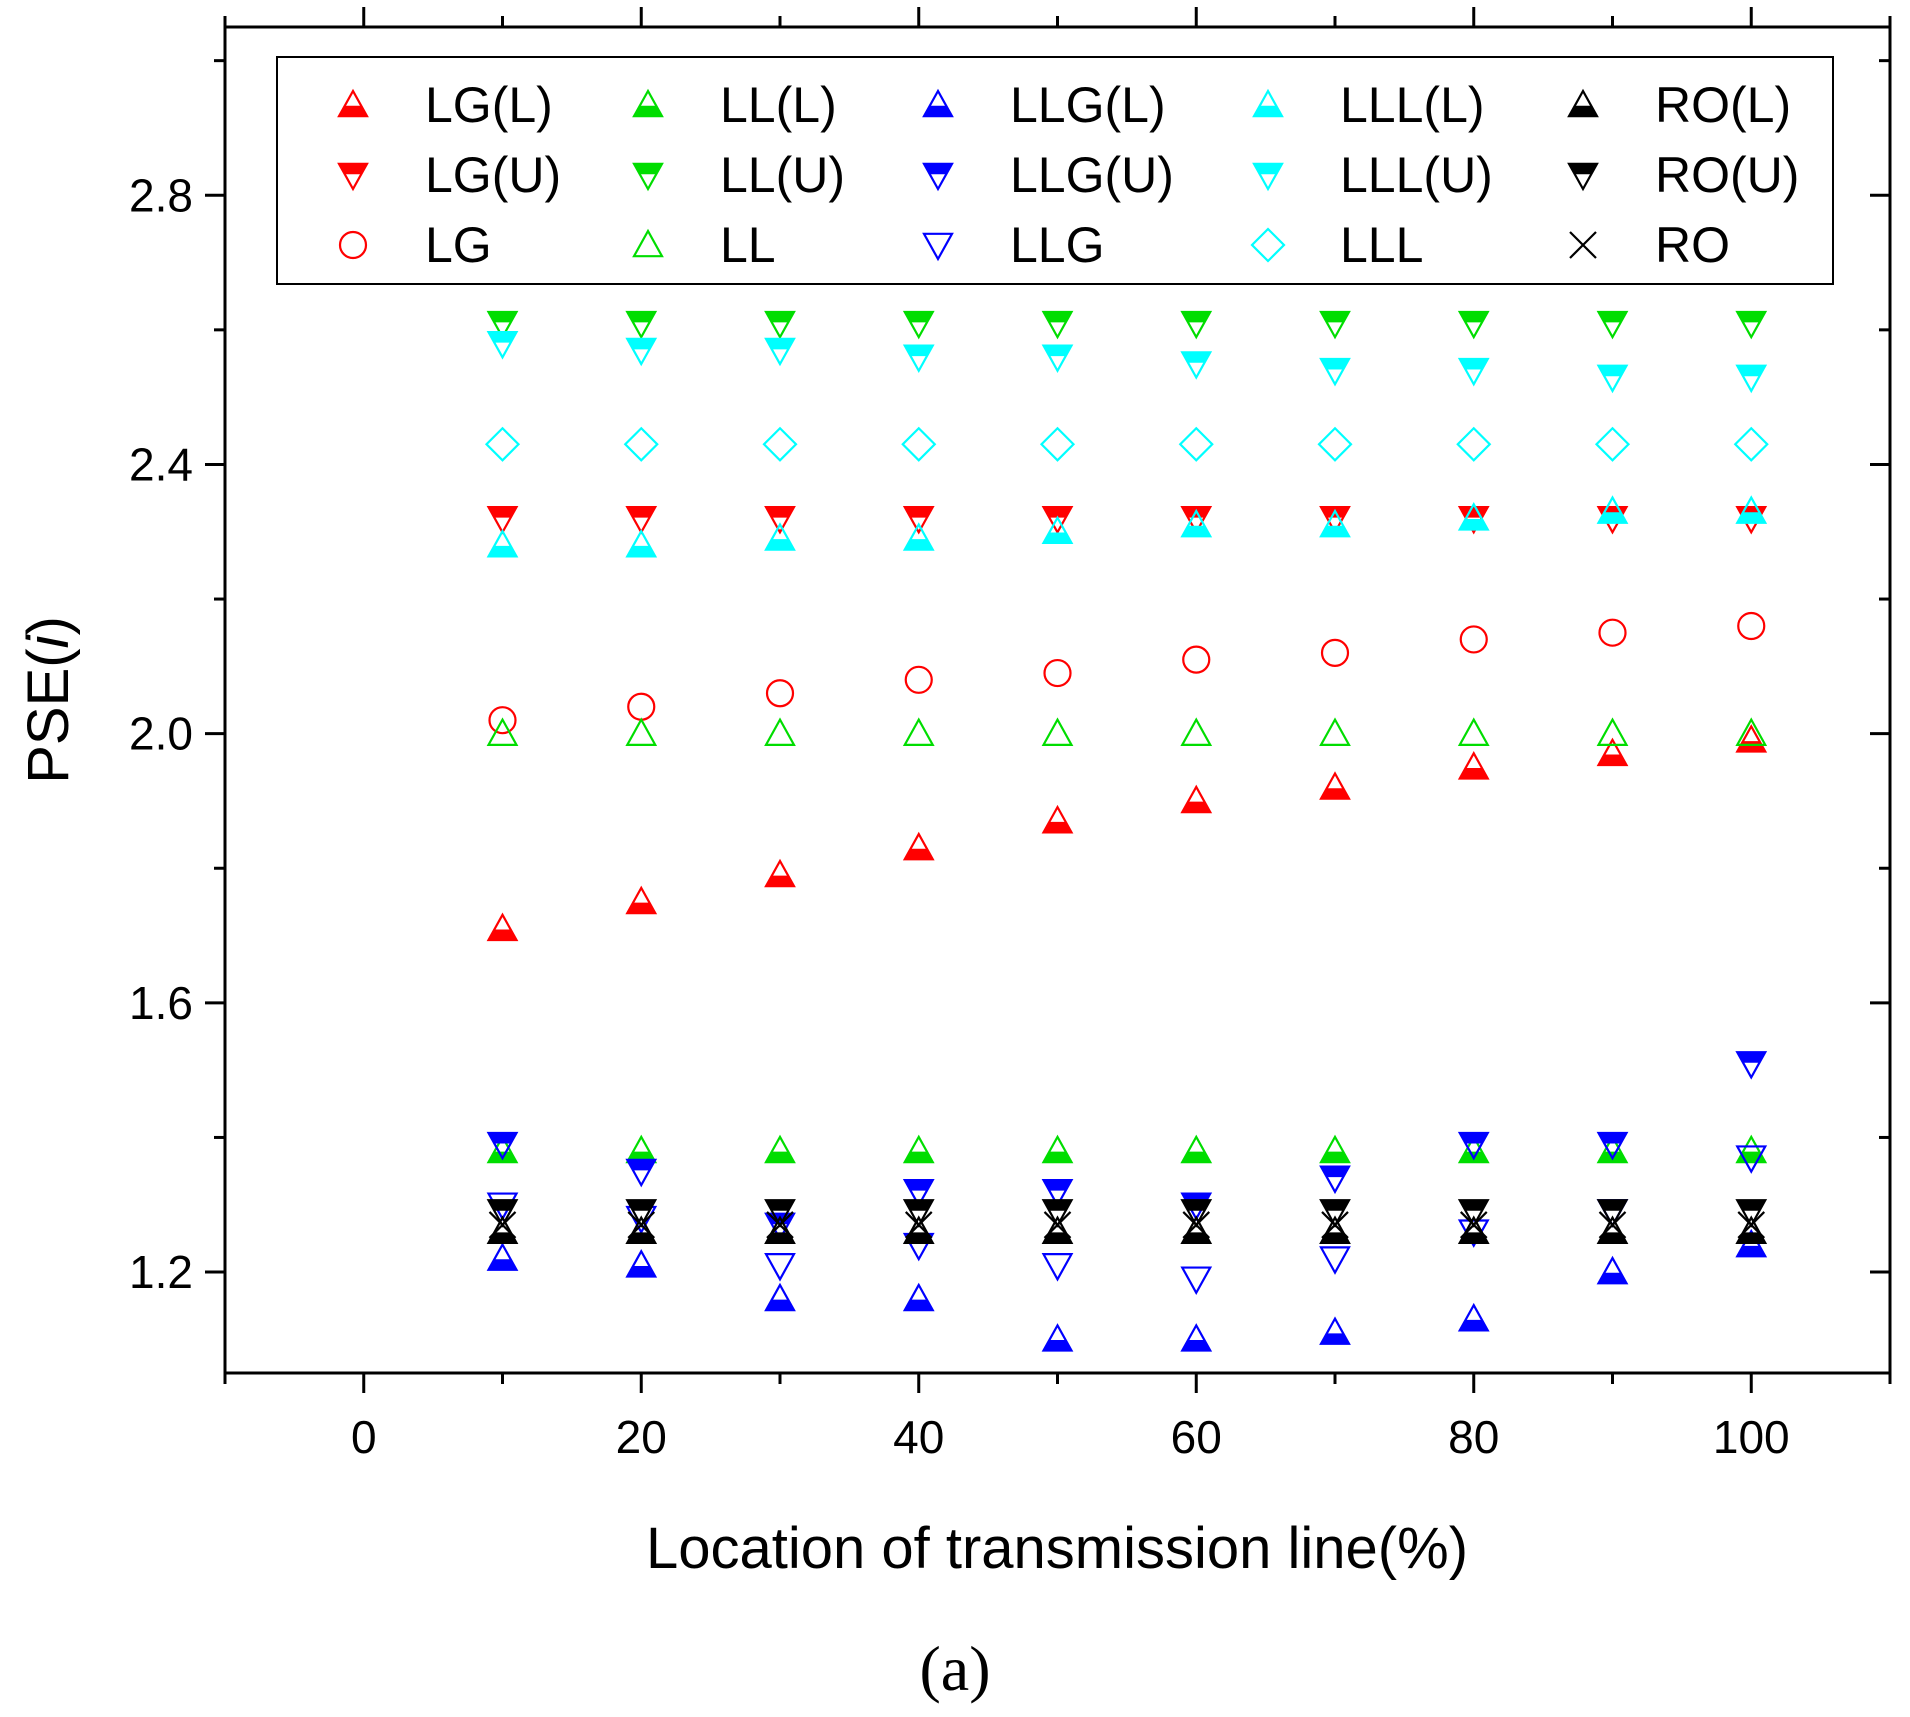 The image size is (1910, 1717). Describe the element at coordinates (1336, 245) in the screenshot. I see `legend-item: LLL` at that location.